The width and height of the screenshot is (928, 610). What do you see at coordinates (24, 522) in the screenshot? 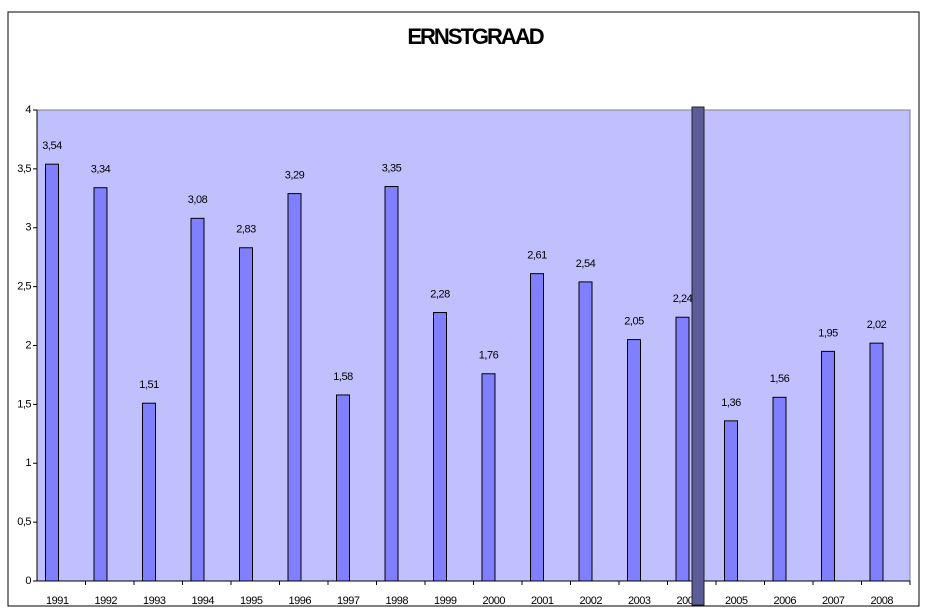
I see `y-tick-label: 0,5` at bounding box center [24, 522].